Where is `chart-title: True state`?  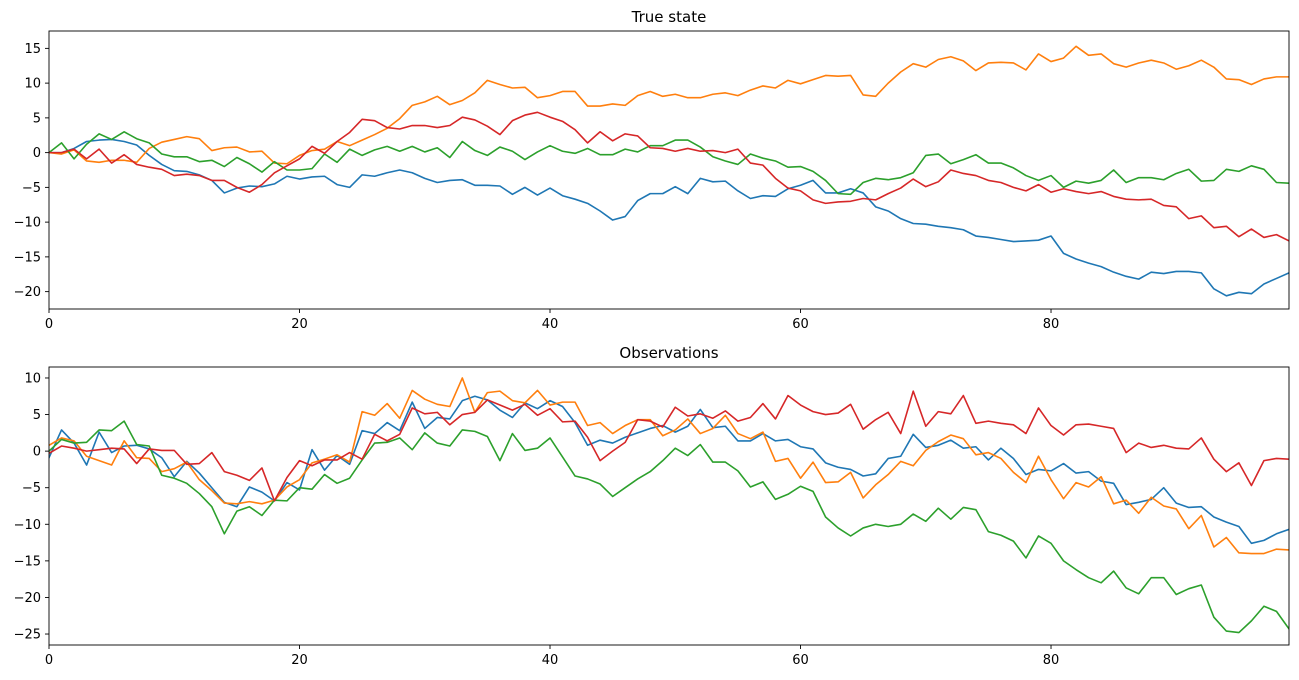 chart-title: True state is located at coordinates (669, 17).